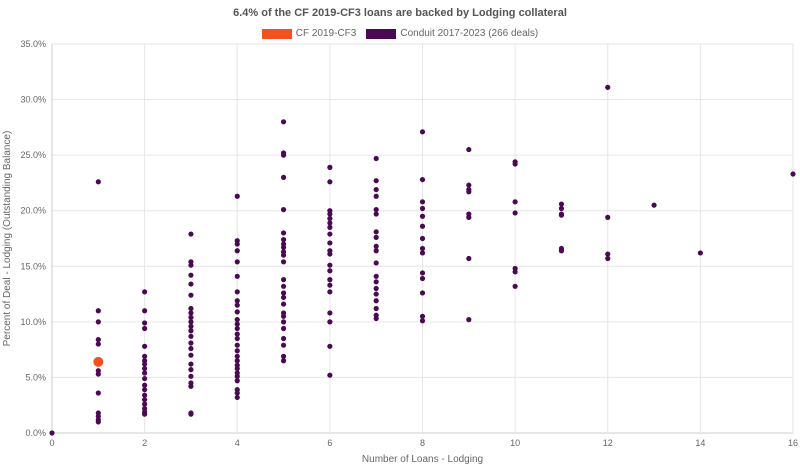  Describe the element at coordinates (452, 33) in the screenshot. I see `legend-item-conduit: Conduit 2017-2023 (266 deals)` at that location.